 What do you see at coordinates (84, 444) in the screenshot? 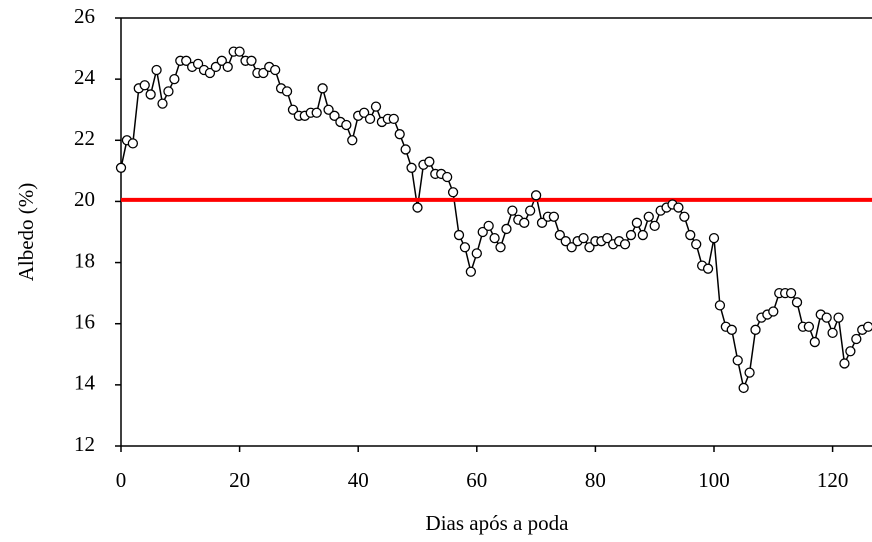
I see `y-tick-label: 12` at bounding box center [84, 444].